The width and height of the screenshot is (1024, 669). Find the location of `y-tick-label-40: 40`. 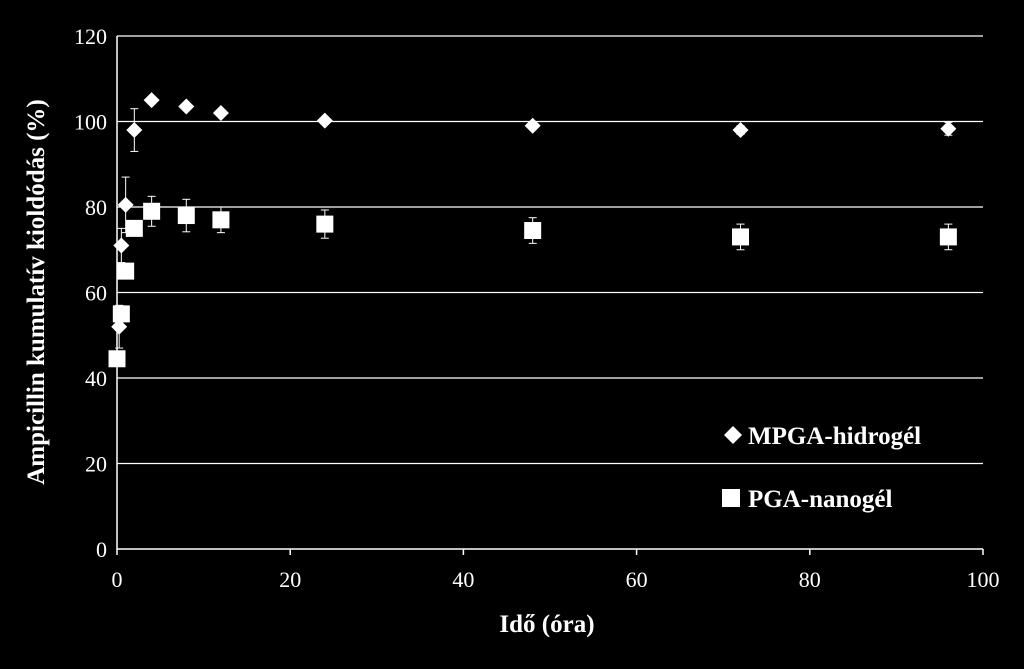

y-tick-label-40: 40 is located at coordinates (96, 378).